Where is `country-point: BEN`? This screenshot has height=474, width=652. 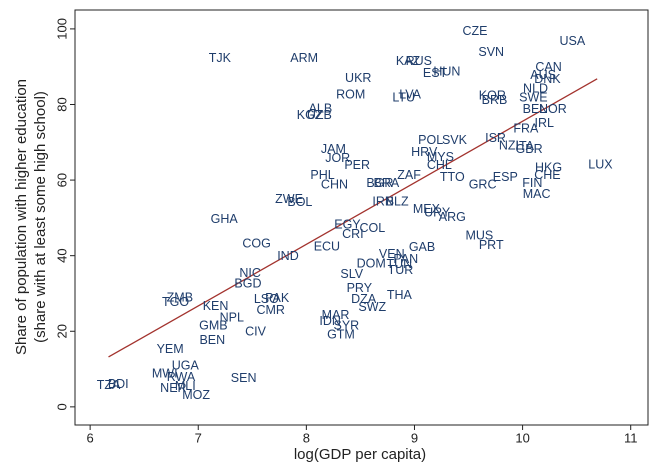
country-point: BEN is located at coordinates (212, 340).